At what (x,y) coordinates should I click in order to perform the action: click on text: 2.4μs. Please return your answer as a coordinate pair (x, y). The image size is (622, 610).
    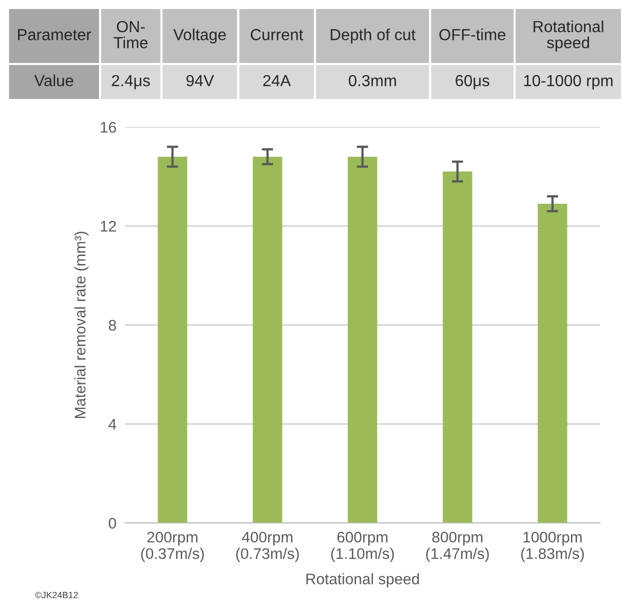
    Looking at the image, I should click on (131, 82).